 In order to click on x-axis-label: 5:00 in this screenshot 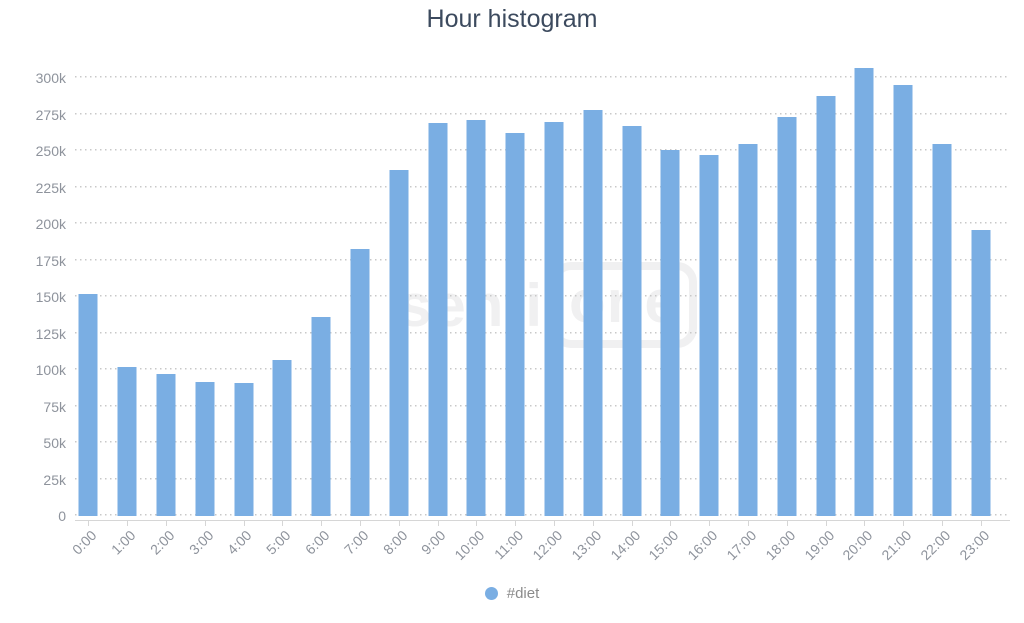, I will do `click(278, 542)`.